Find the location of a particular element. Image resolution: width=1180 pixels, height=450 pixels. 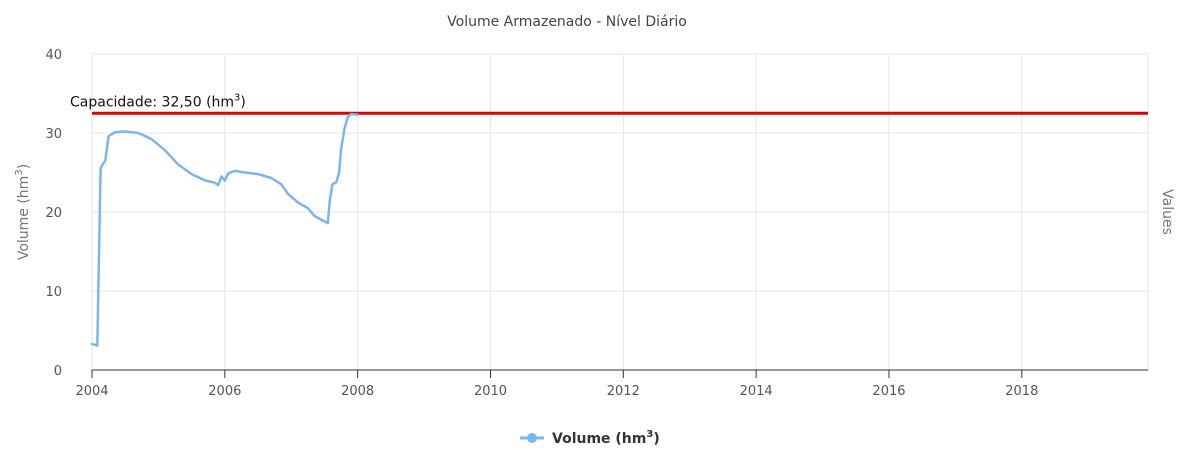

capacity-label-end: ) is located at coordinates (242, 102).